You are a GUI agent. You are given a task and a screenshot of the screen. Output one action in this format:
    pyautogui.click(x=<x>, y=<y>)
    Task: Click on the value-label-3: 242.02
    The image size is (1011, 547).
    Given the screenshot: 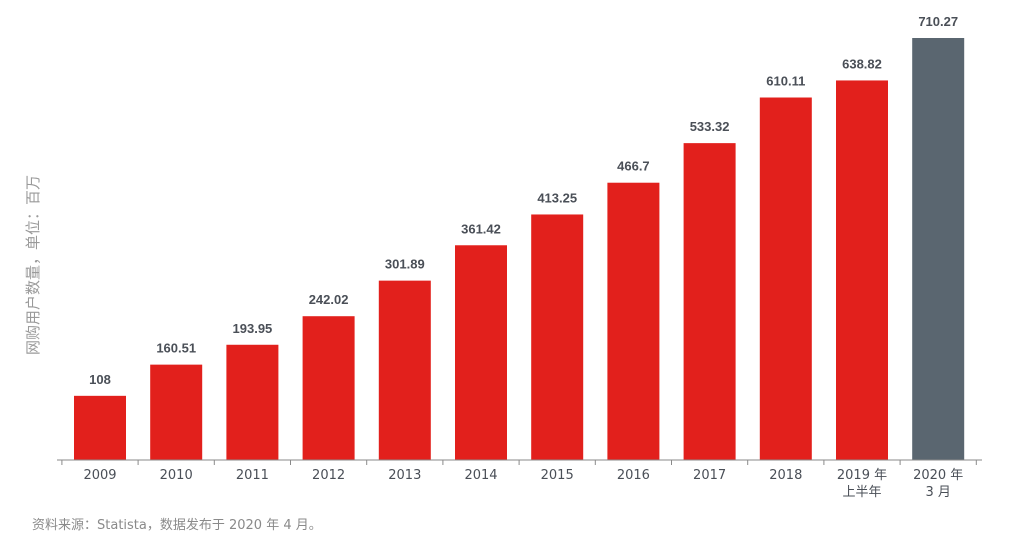 What is the action you would take?
    pyautogui.click(x=329, y=299)
    